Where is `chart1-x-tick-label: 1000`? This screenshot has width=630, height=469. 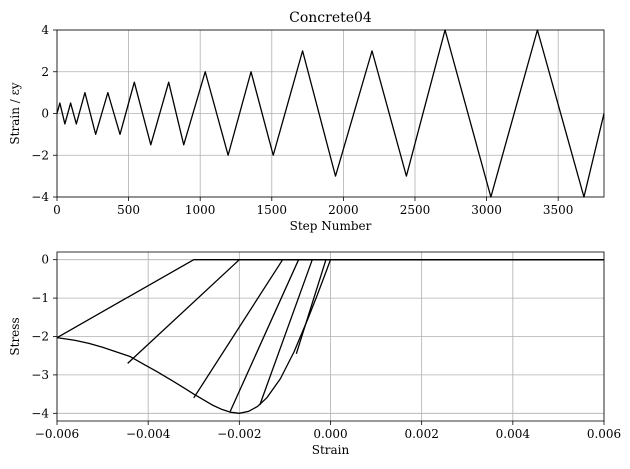 chart1-x-tick-label: 1000 is located at coordinates (200, 210).